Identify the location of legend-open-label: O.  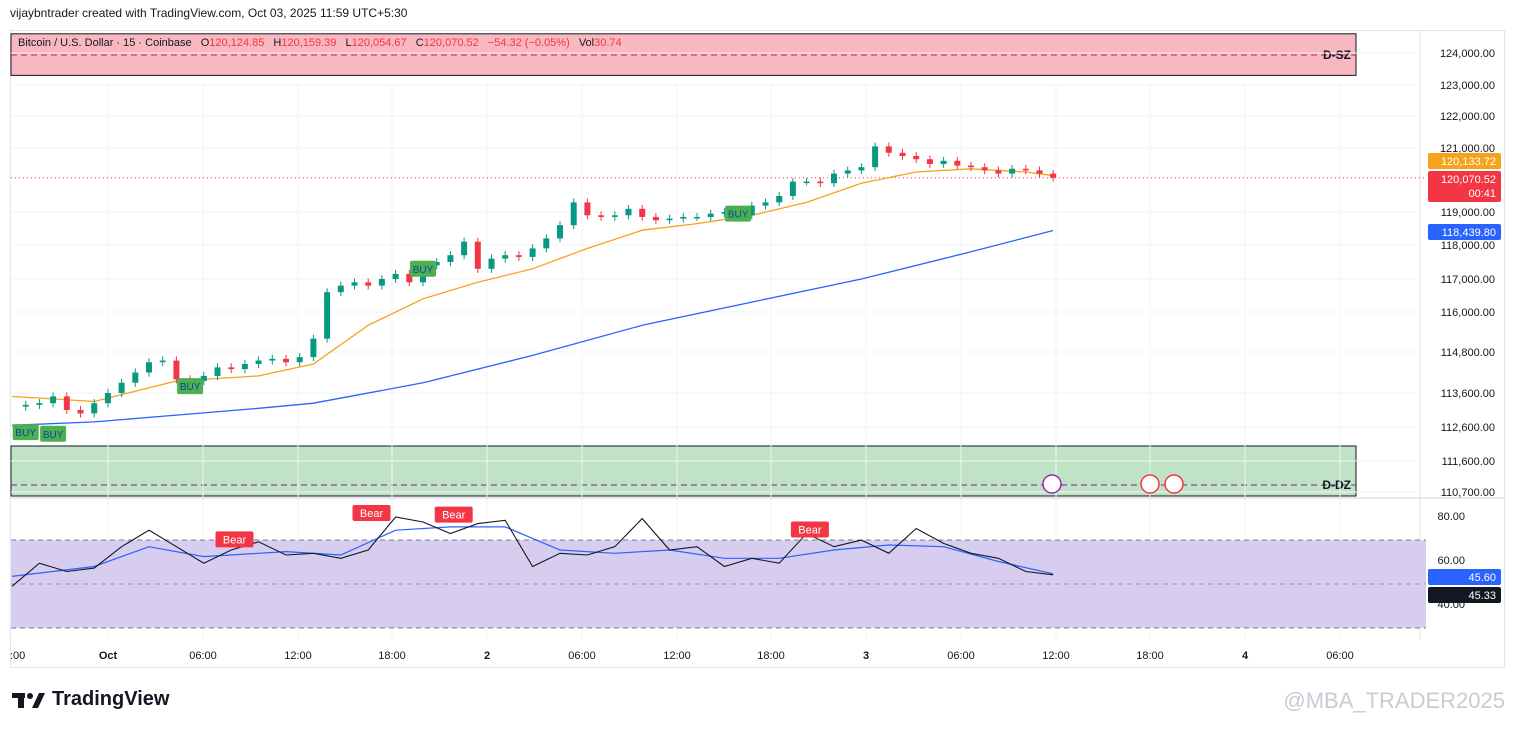
(205, 43).